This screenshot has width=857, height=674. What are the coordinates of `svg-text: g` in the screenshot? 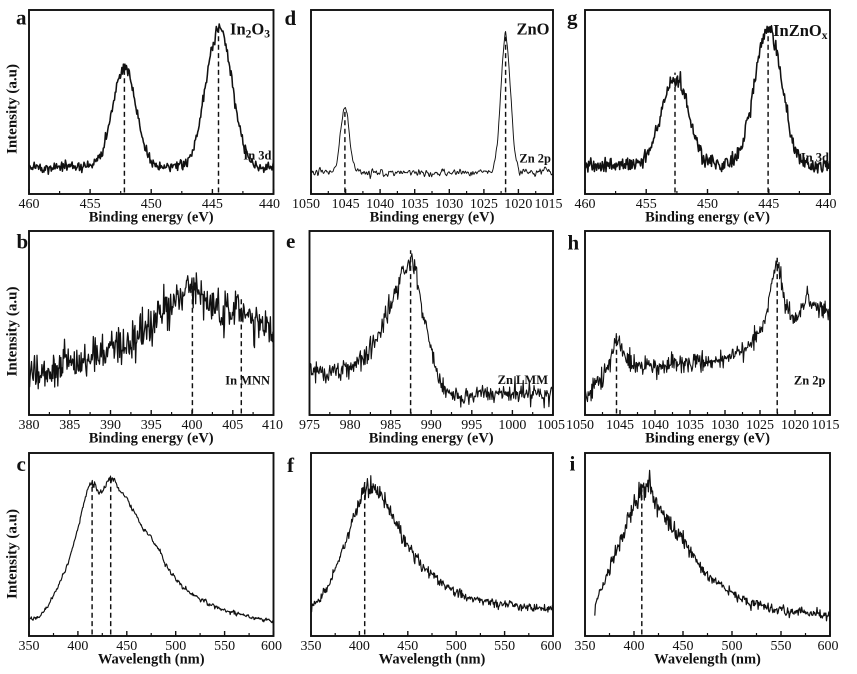 It's located at (572, 18).